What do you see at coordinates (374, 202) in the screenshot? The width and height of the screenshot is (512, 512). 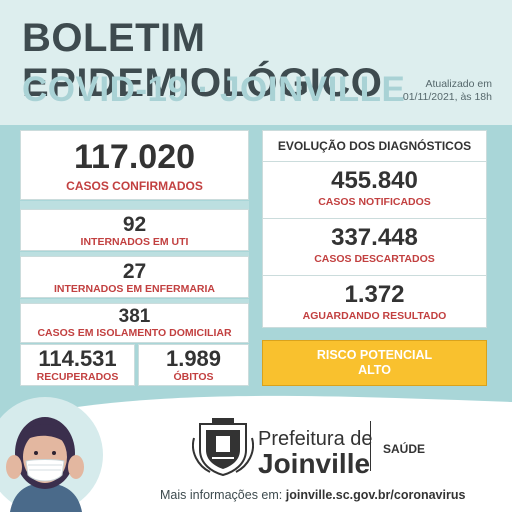 I see `notified-label: CASOS NOTIFICADOS` at bounding box center [374, 202].